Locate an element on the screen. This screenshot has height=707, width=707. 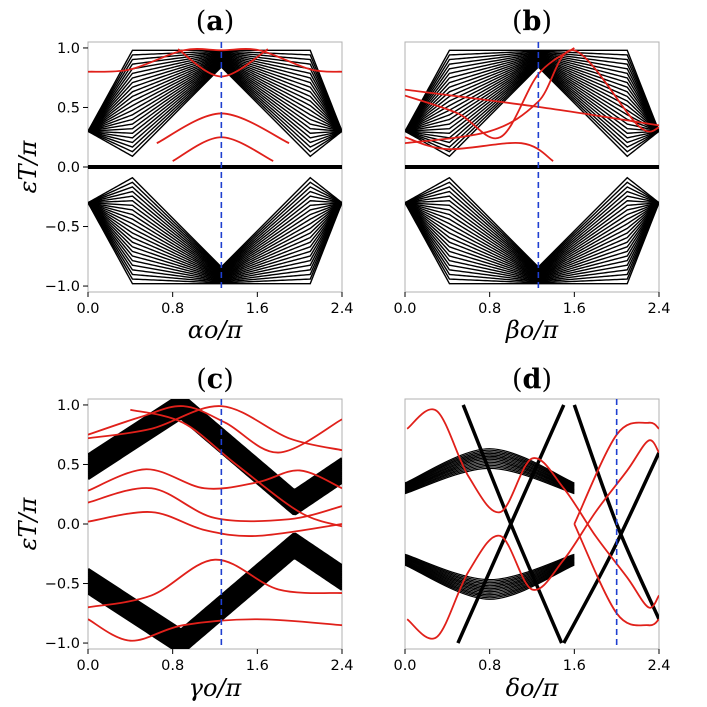
x-tick-label: 0.0 is located at coordinates (404, 666).